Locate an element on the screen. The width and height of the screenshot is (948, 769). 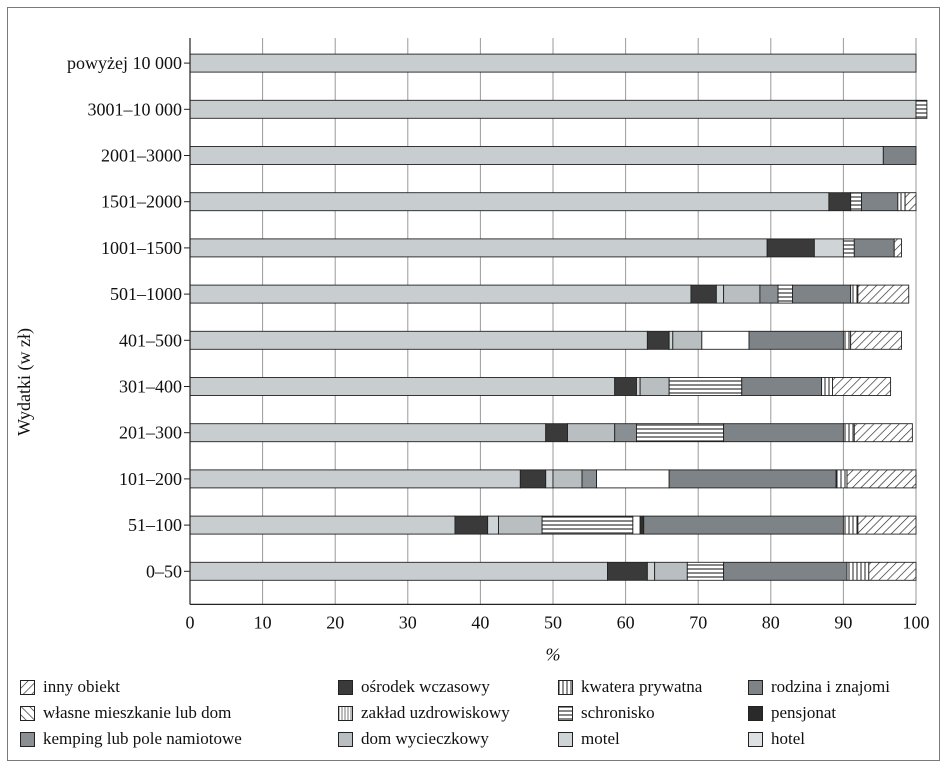
legend-label: hotel is located at coordinates (788, 738).